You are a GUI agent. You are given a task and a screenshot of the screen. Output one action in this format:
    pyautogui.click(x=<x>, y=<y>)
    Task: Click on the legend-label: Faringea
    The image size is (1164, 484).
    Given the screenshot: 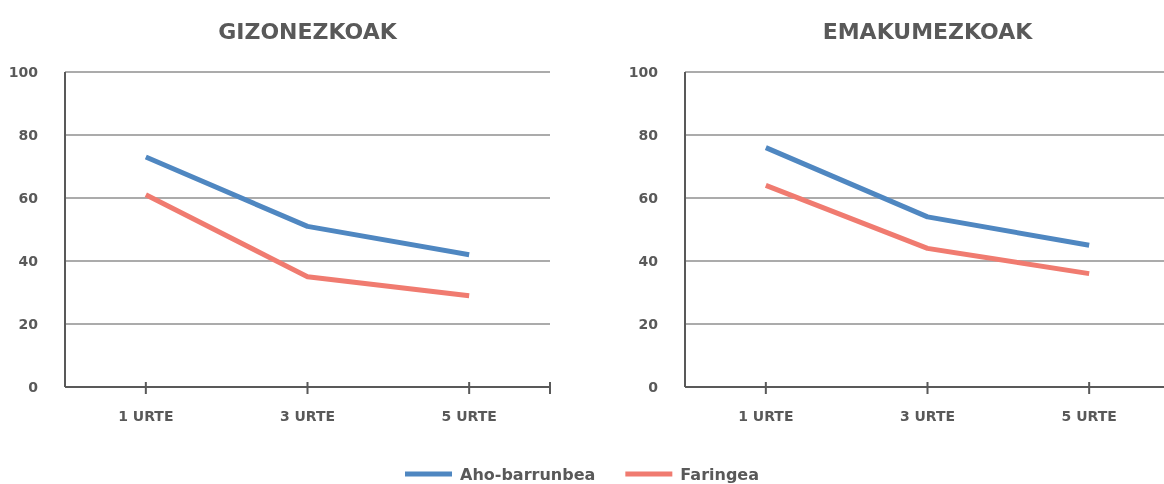 What is the action you would take?
    pyautogui.click(x=719, y=474)
    